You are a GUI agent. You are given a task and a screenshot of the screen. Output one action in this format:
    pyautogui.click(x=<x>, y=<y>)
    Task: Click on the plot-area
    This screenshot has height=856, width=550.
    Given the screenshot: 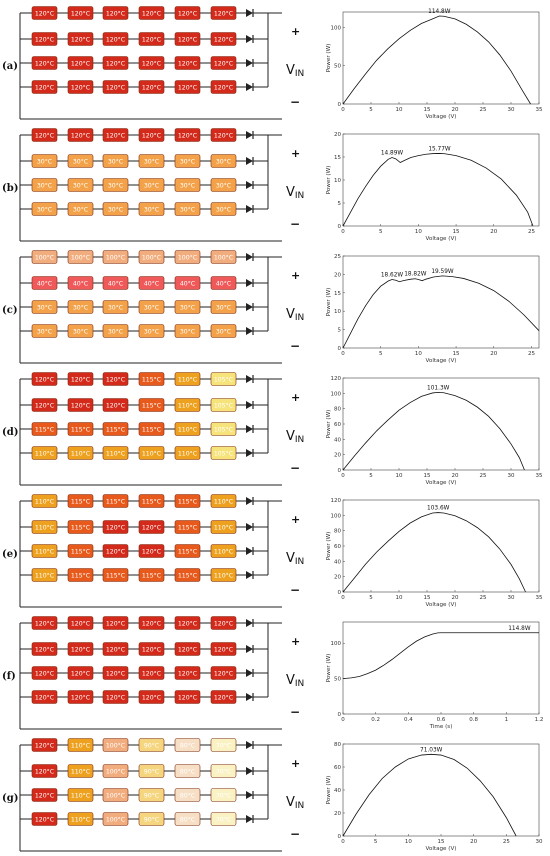 What is the action you would take?
    pyautogui.click(x=441, y=424)
    